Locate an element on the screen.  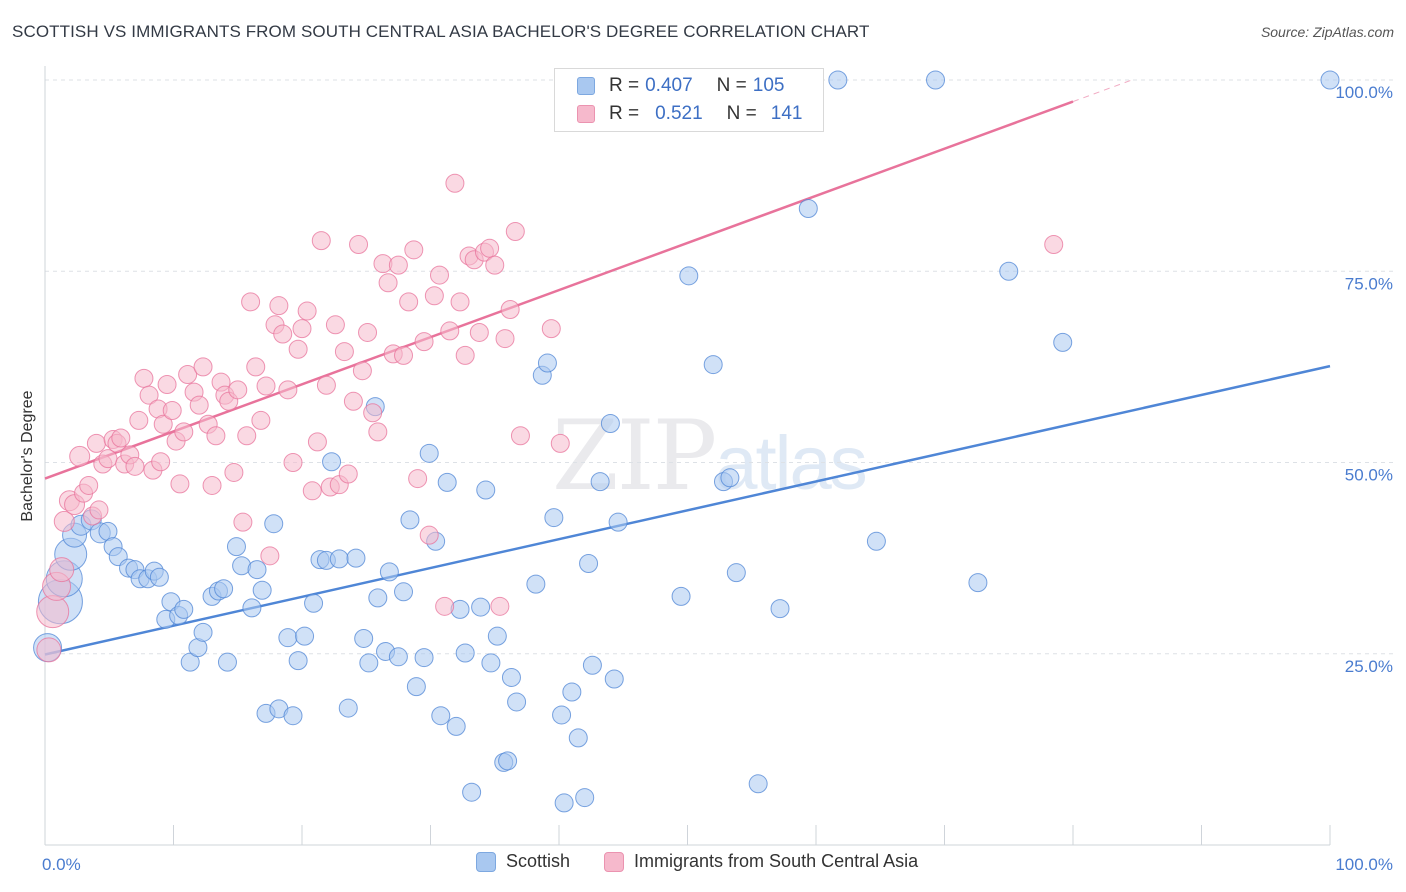
x-tick-label: 100.0% is located at coordinates (1364, 864).